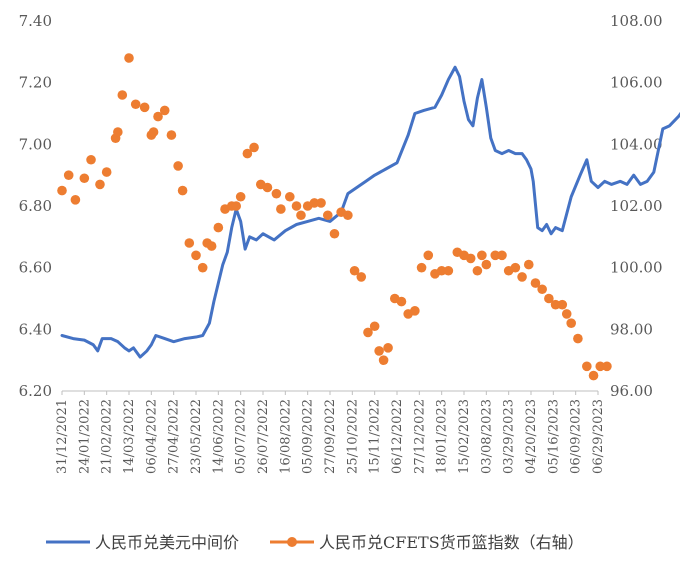 The height and width of the screenshot is (576, 680). I want to click on left-y-tick-label: 6.60, so click(35, 268).